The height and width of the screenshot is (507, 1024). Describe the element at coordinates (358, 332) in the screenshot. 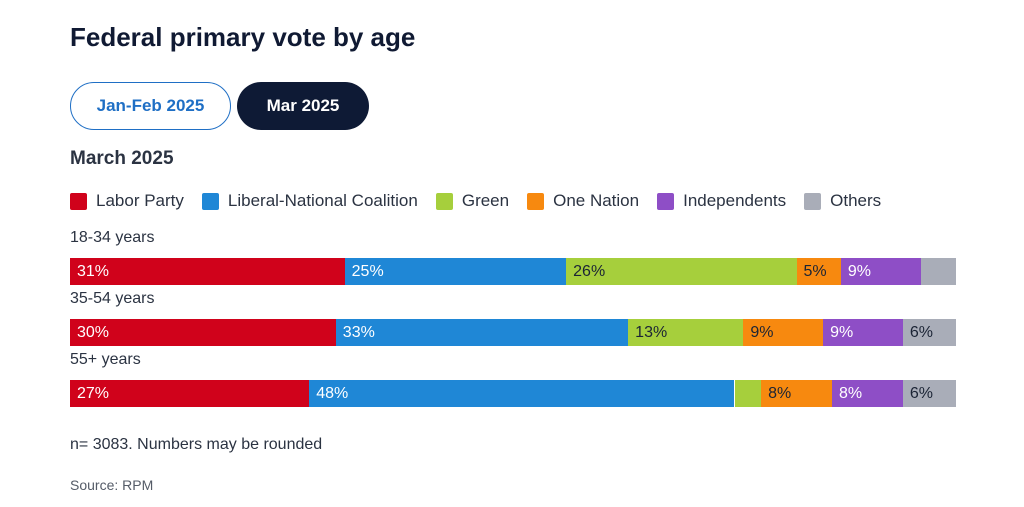

I see `data-label: 33%` at that location.